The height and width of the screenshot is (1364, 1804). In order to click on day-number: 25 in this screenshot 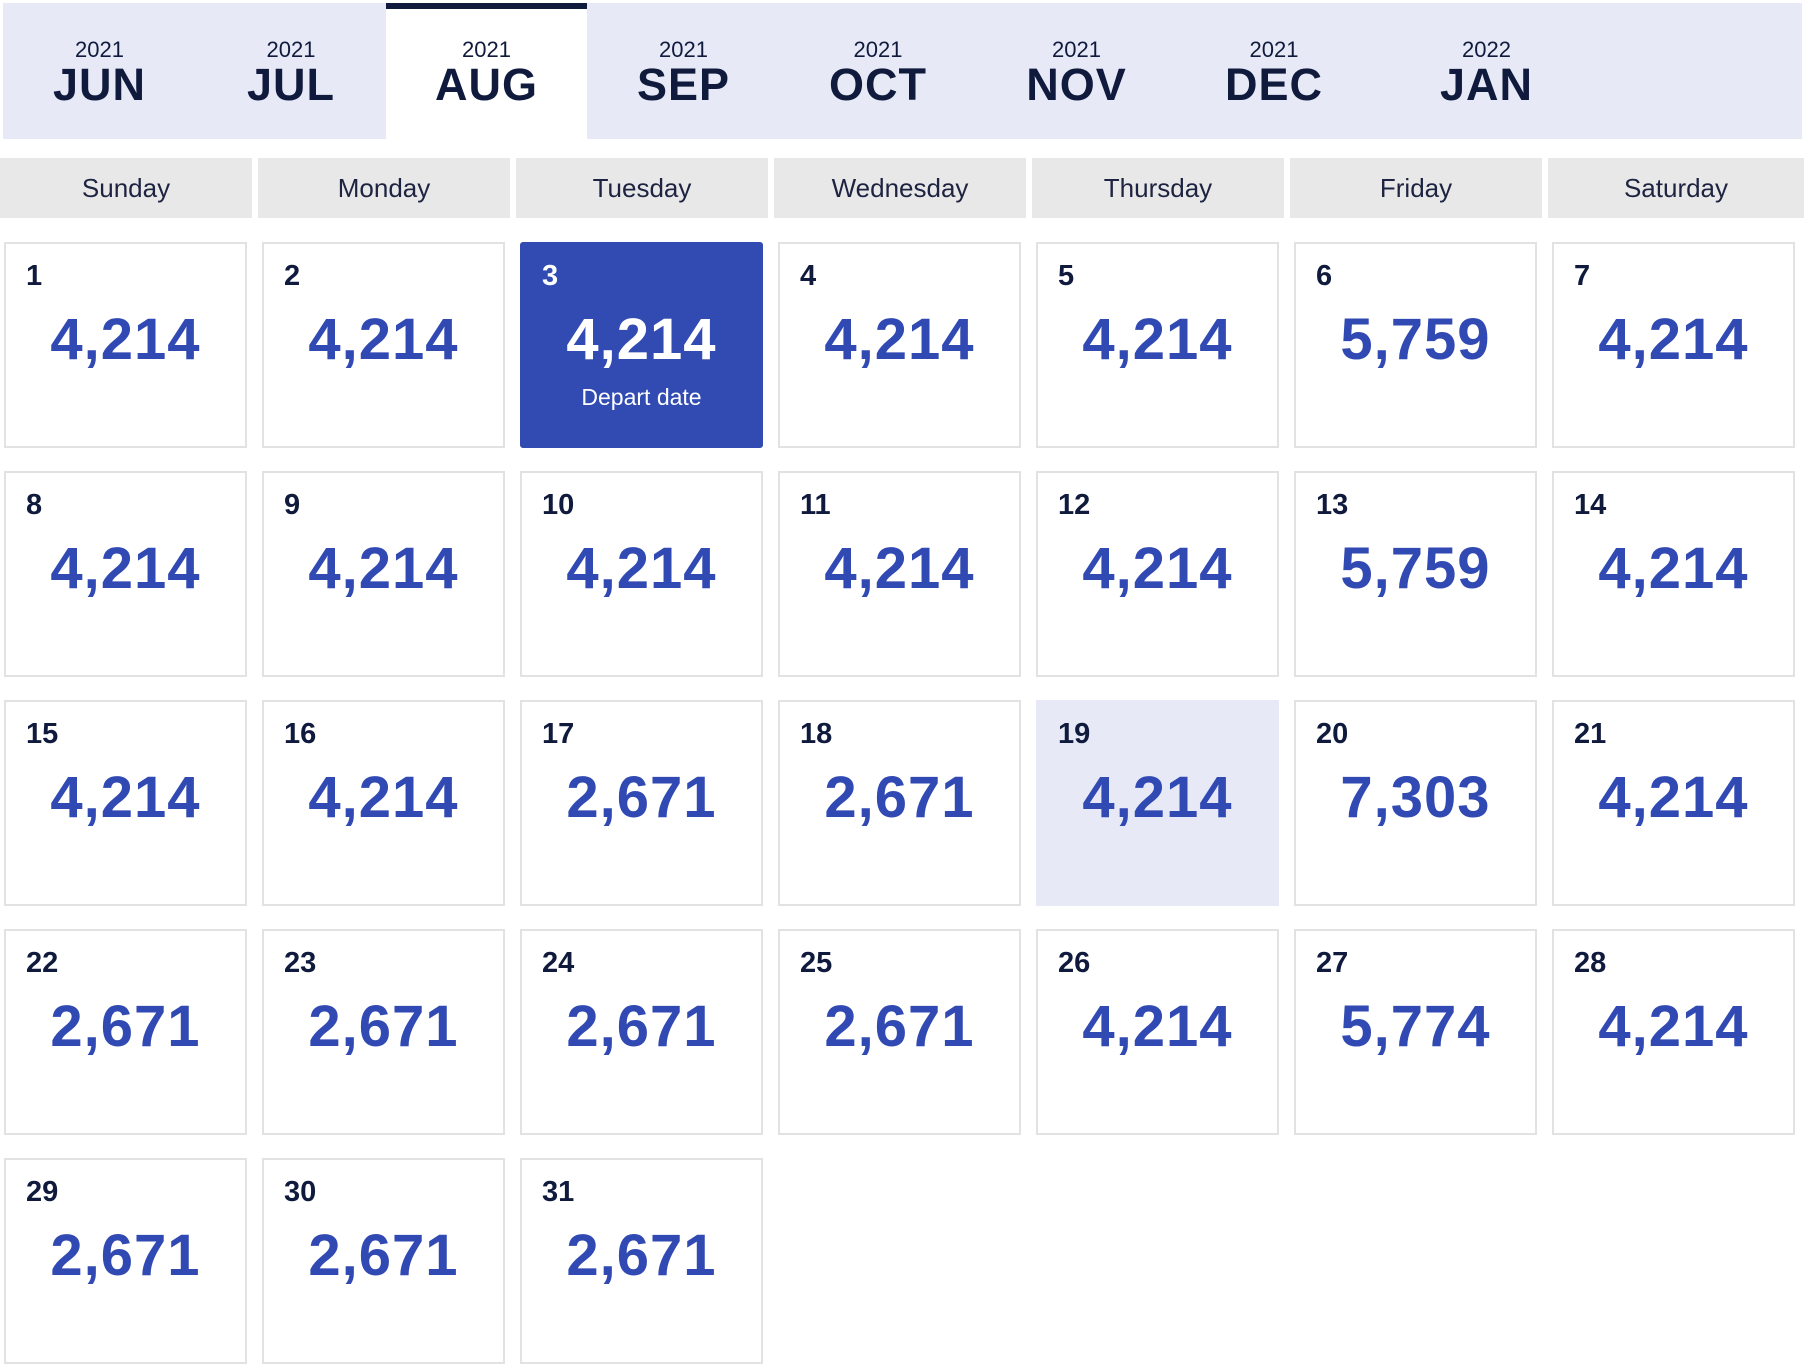, I will do `click(816, 963)`.